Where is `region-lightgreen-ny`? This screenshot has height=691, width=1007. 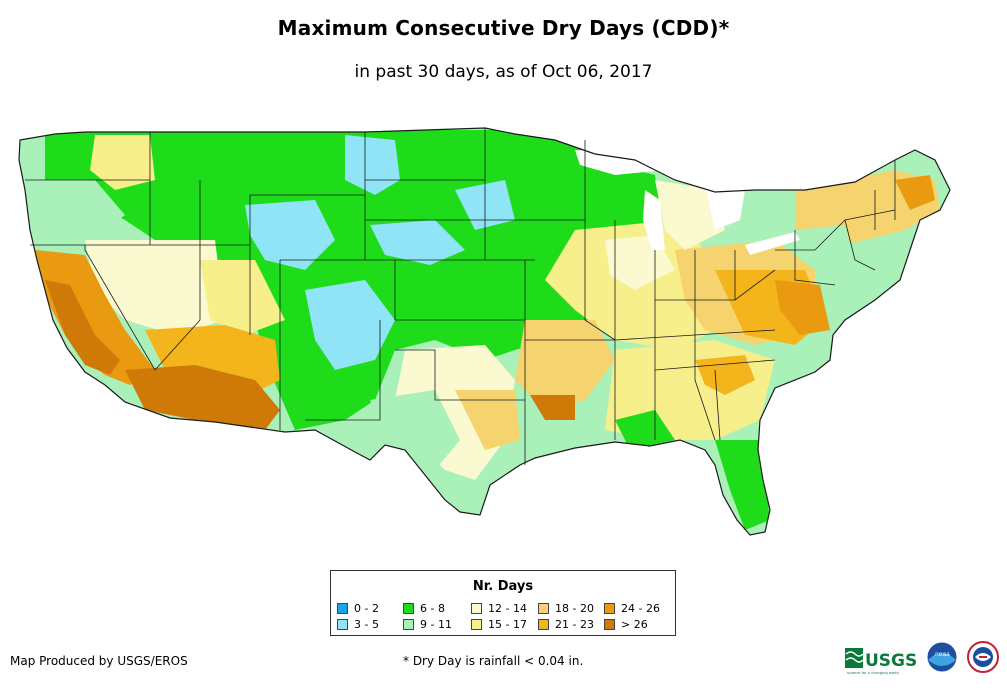
region-lightgreen-ny is located at coordinates (825, 247).